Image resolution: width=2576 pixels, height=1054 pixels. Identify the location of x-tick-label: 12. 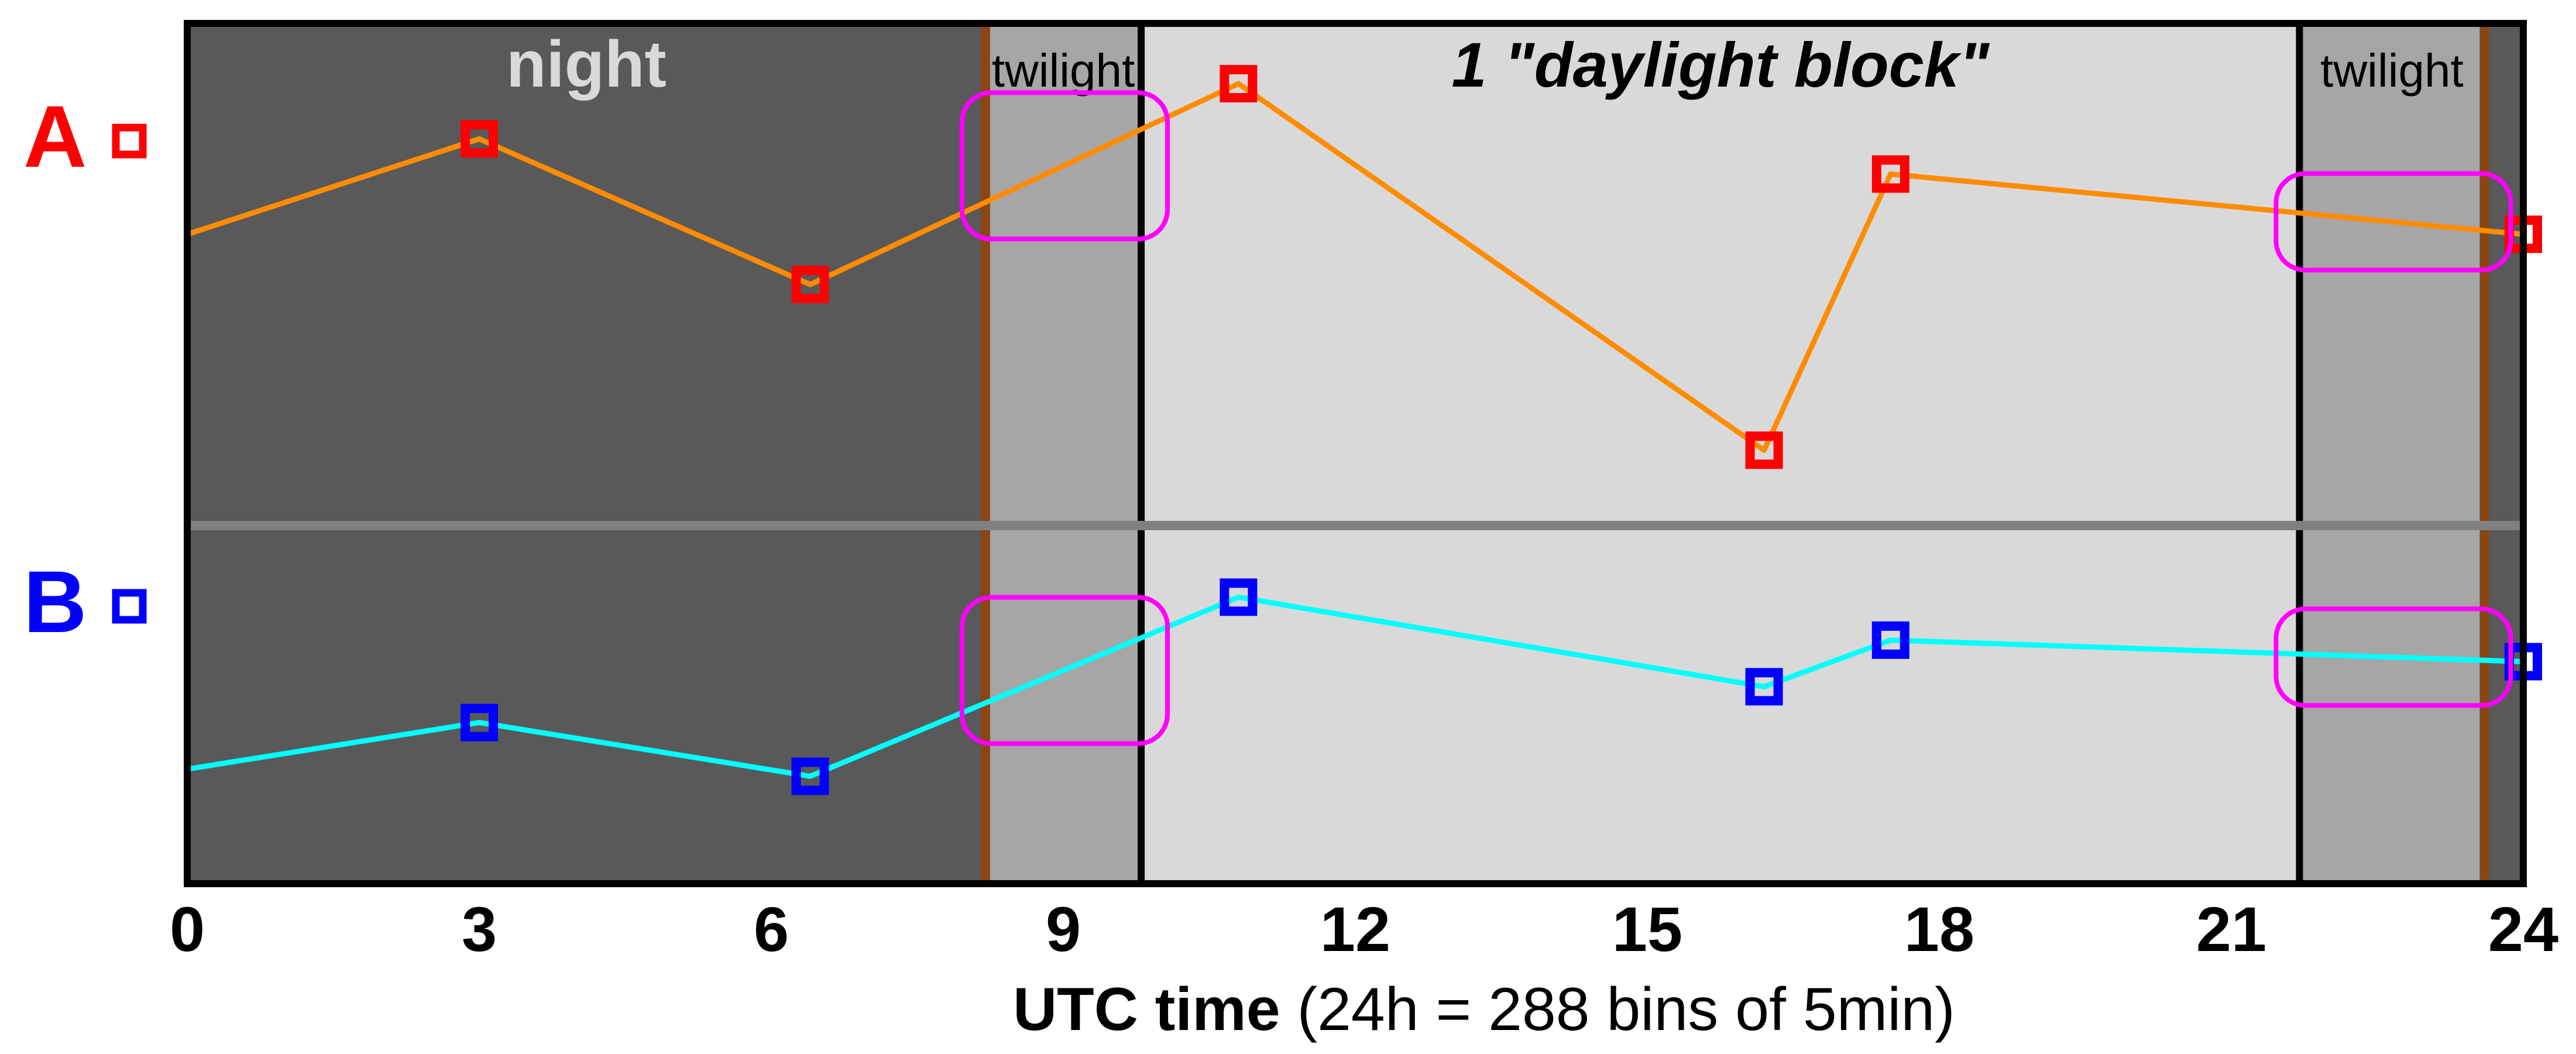
(1355, 929).